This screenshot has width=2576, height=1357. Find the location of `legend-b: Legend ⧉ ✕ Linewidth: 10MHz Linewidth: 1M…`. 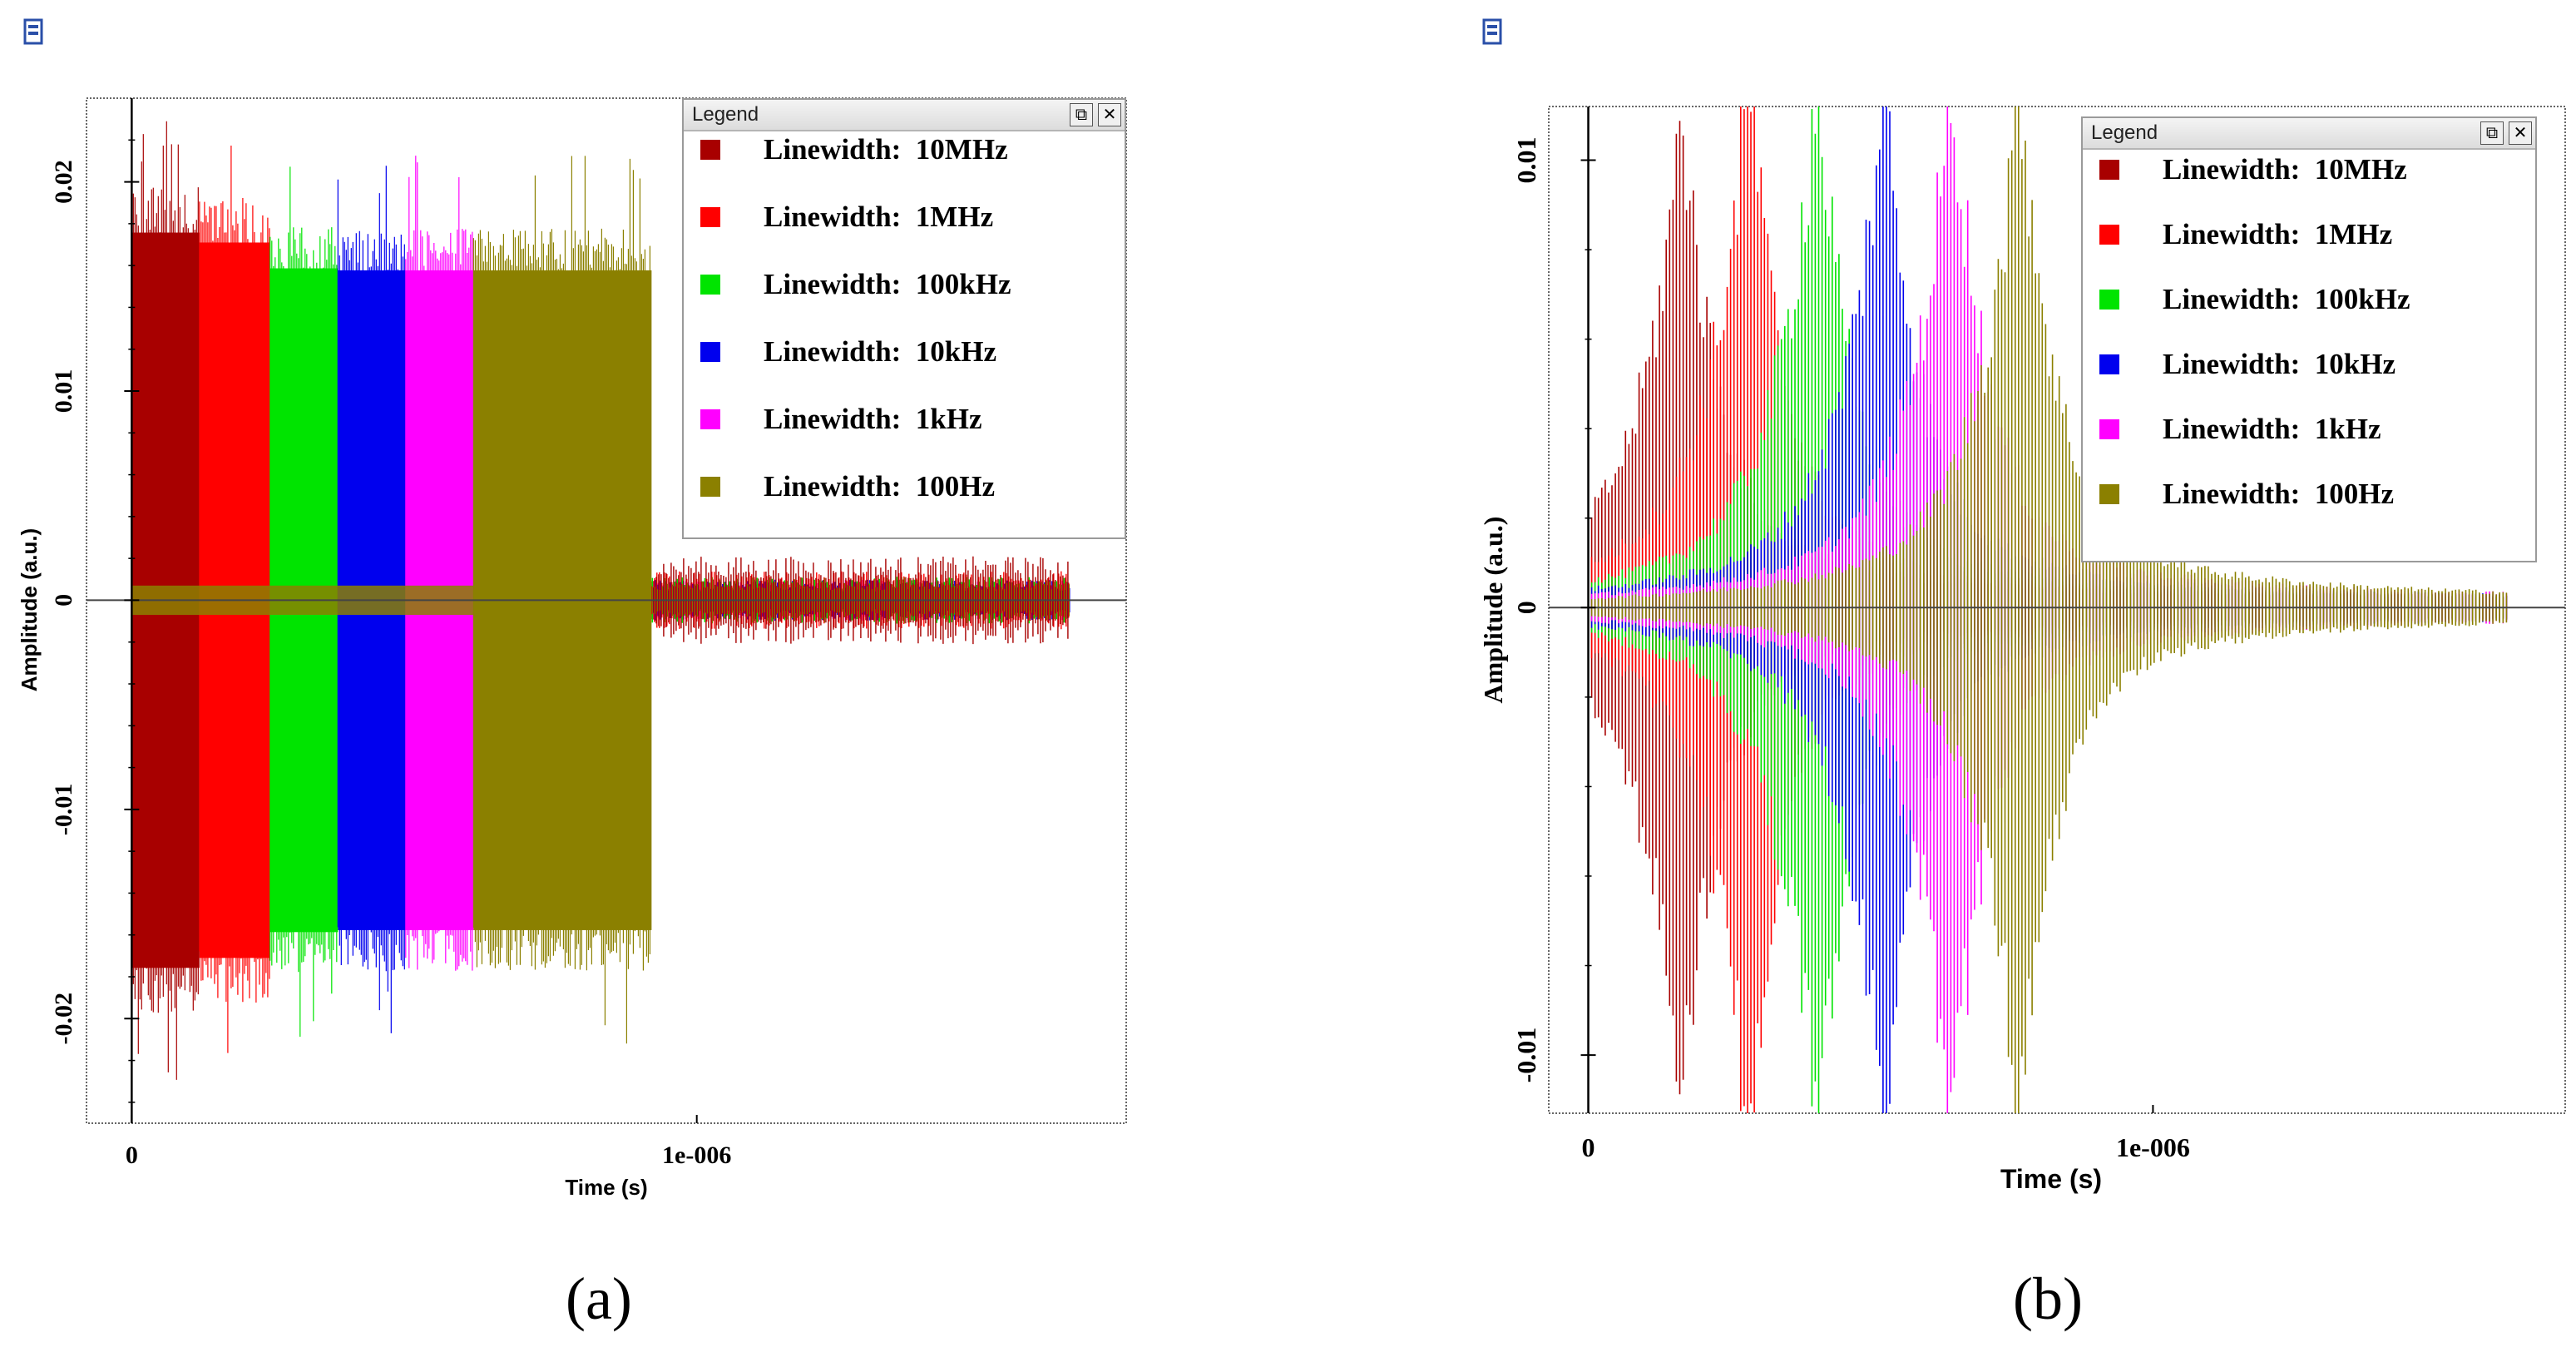

legend-b: Legend ⧉ ✕ Linewidth: 10MHz Linewidth: 1M… is located at coordinates (2309, 339).